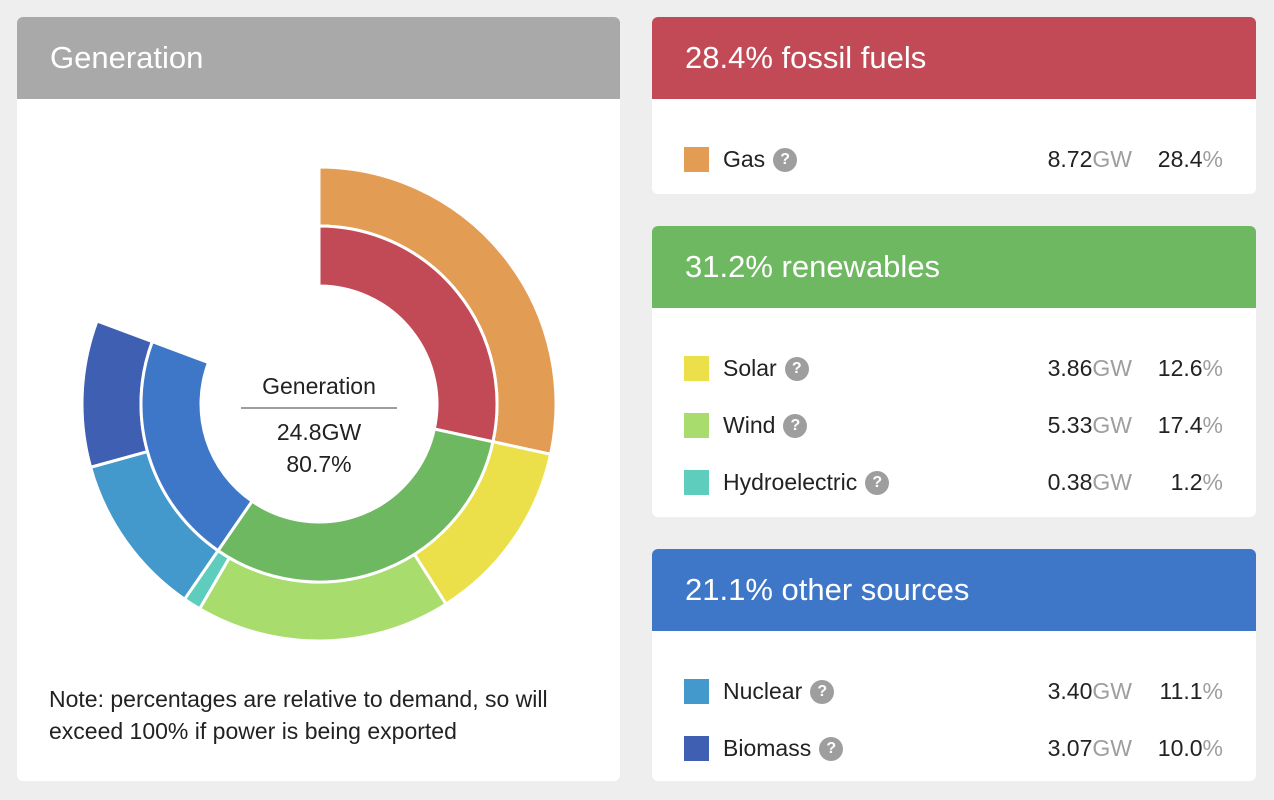  I want to click on source-name: Hydroelectric, so click(790, 482).